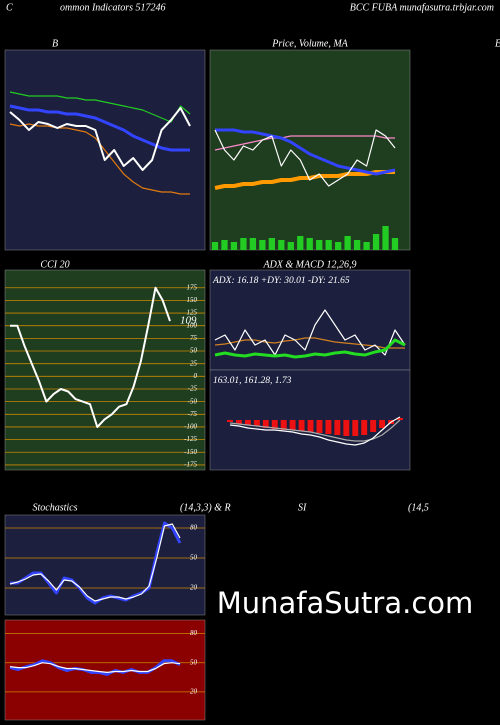  What do you see at coordinates (192, 300) in the screenshot?
I see `y-tick-label: 150` at bounding box center [192, 300].